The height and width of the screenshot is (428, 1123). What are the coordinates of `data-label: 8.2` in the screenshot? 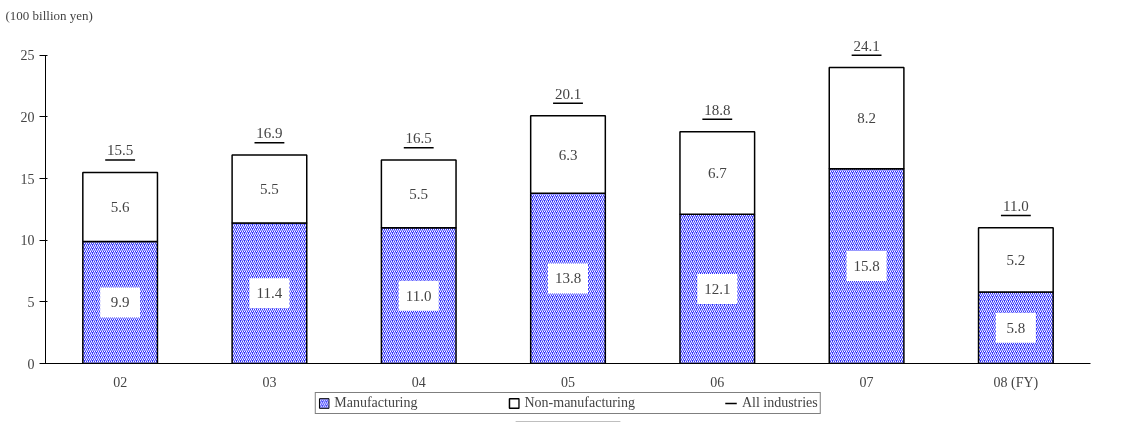 It's located at (866, 118).